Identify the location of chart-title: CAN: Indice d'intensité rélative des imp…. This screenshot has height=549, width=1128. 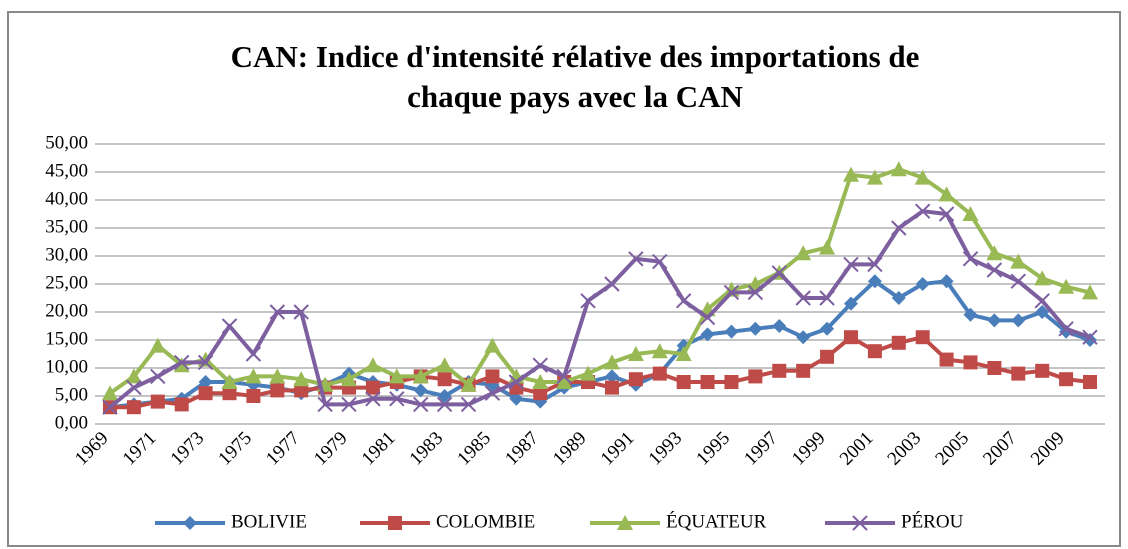
(575, 56).